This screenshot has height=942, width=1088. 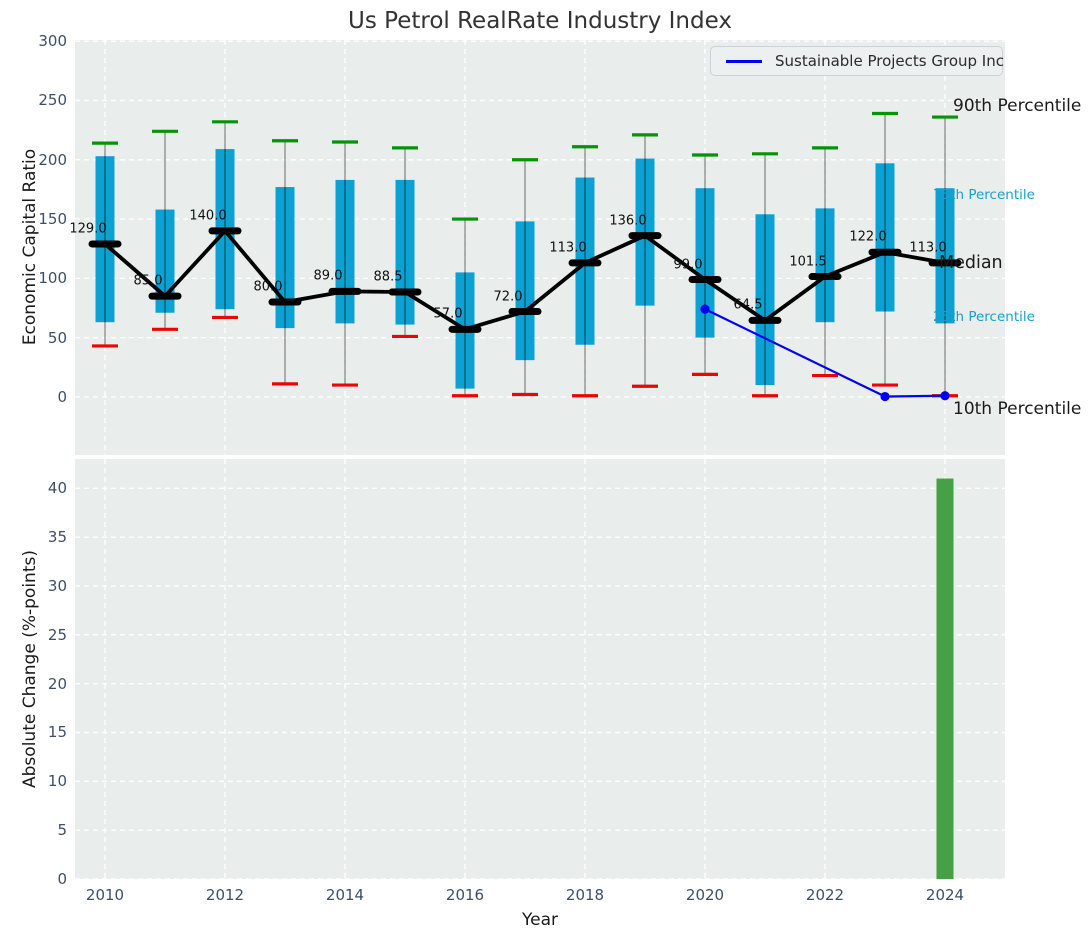 What do you see at coordinates (508, 297) in the screenshot?
I see `median-value-label: 72.0` at bounding box center [508, 297].